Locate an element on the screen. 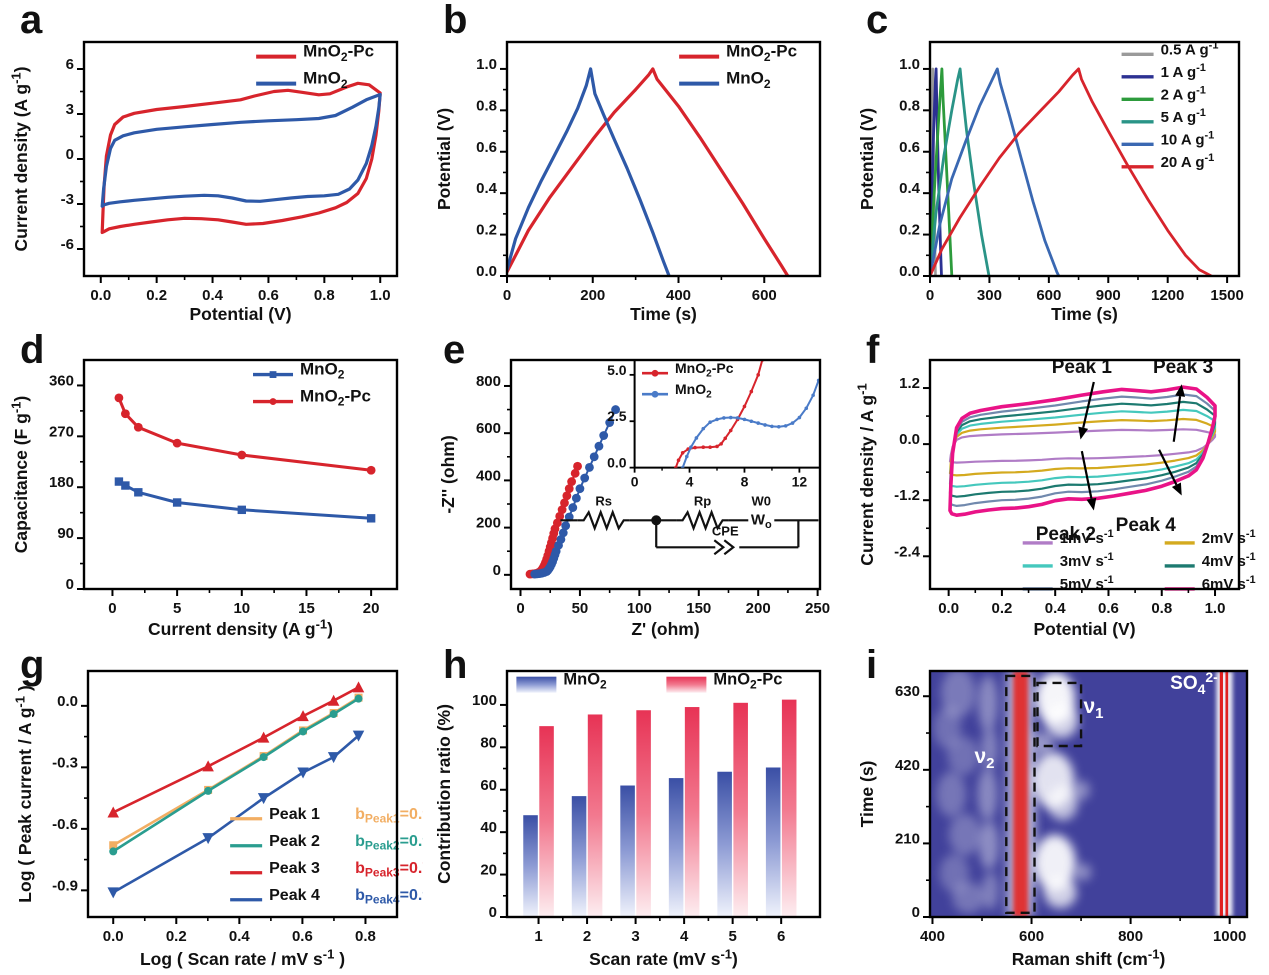  svg-text: 0.5 A g-1 is located at coordinates (1190, 49).